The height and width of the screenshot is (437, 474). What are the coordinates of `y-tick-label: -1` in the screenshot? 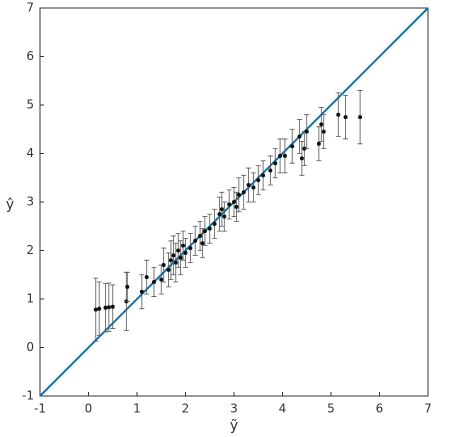 It's located at (28, 396).